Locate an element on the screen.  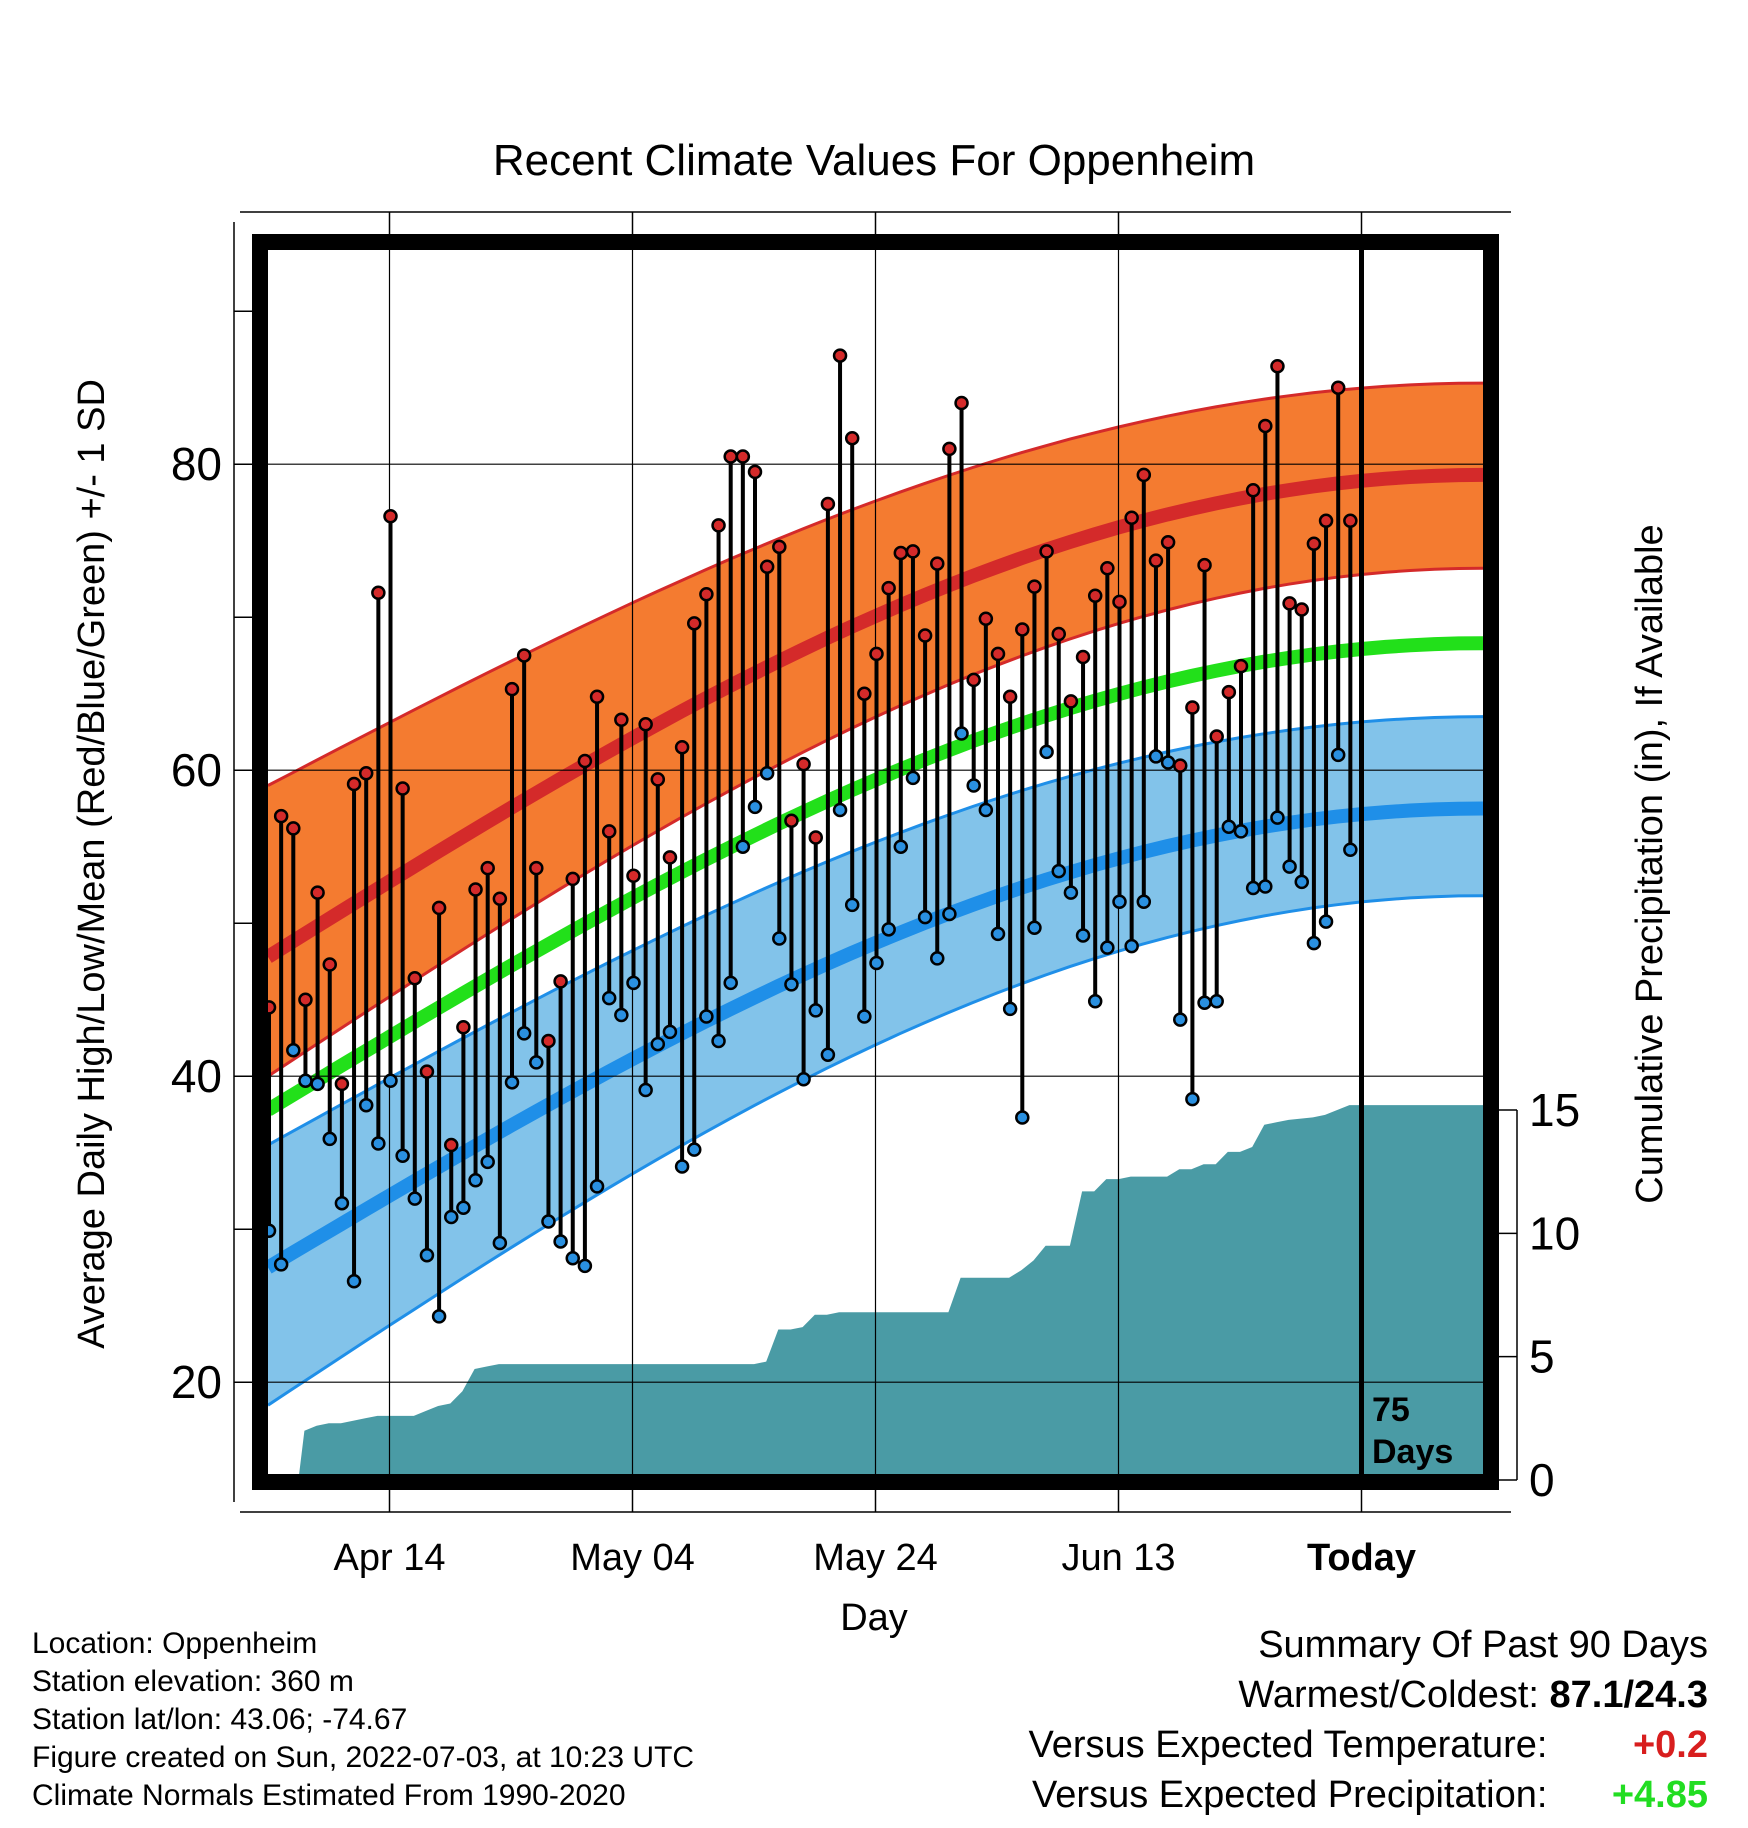
normals-text: Climate Normals Estimated From 1990-2020 is located at coordinates (329, 1795).